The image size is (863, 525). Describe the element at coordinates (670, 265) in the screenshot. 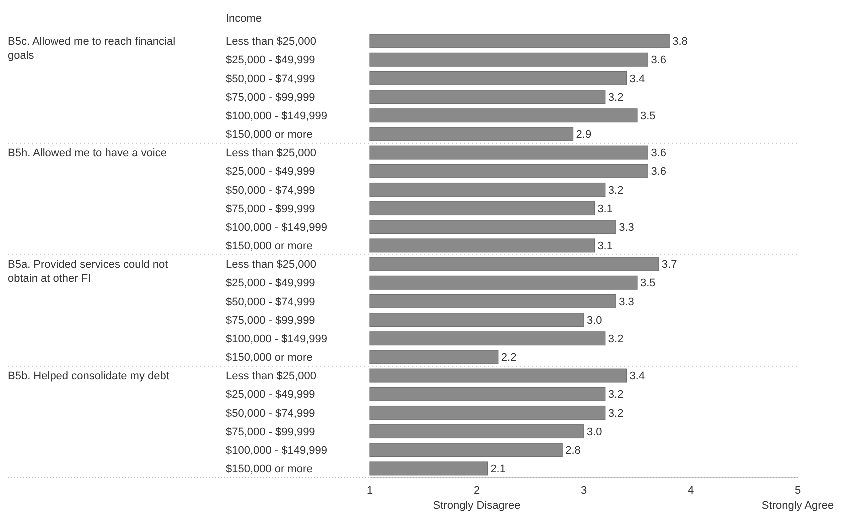

I see `data-label: 3.7` at that location.